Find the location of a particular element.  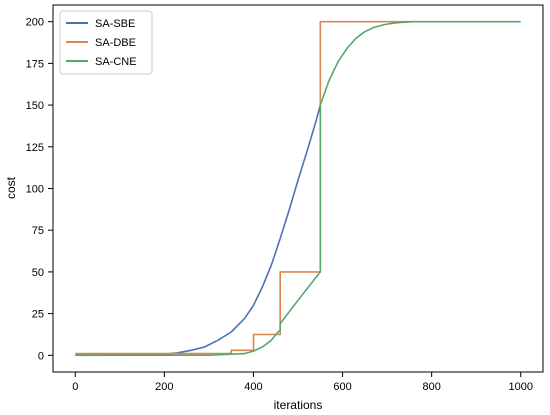

x-axis-label: iterations is located at coordinates (298, 405).